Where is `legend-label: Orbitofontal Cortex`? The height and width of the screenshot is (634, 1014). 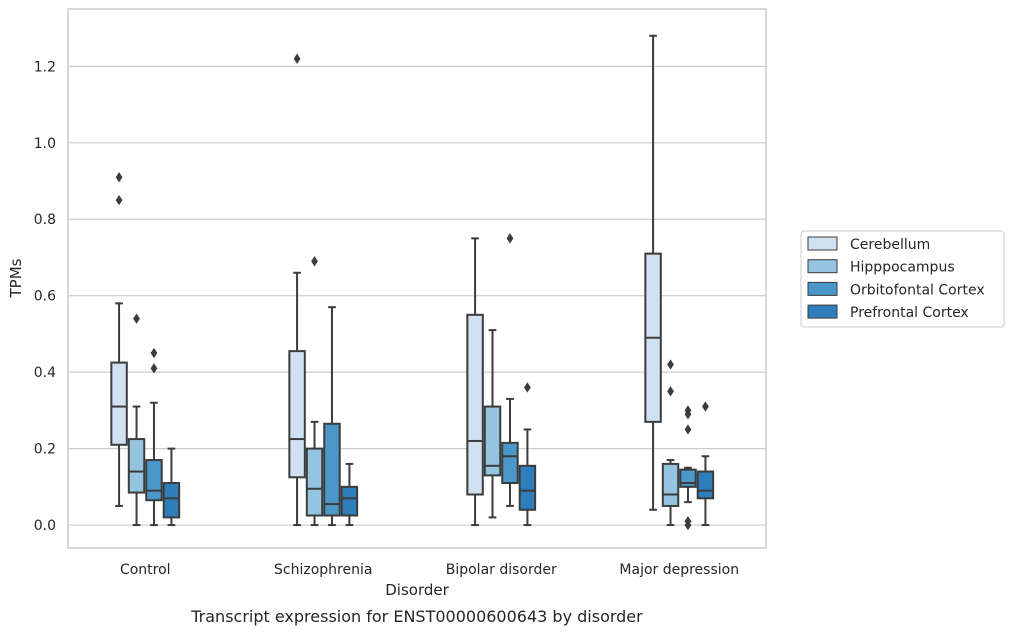
legend-label: Orbitofontal Cortex is located at coordinates (917, 290).